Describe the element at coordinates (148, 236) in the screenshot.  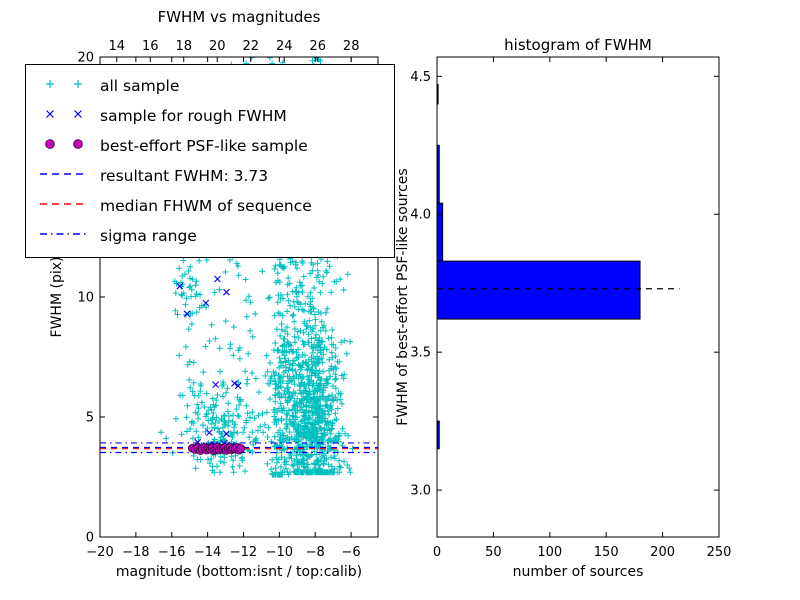
I see `legend-label-5: sigma range` at that location.